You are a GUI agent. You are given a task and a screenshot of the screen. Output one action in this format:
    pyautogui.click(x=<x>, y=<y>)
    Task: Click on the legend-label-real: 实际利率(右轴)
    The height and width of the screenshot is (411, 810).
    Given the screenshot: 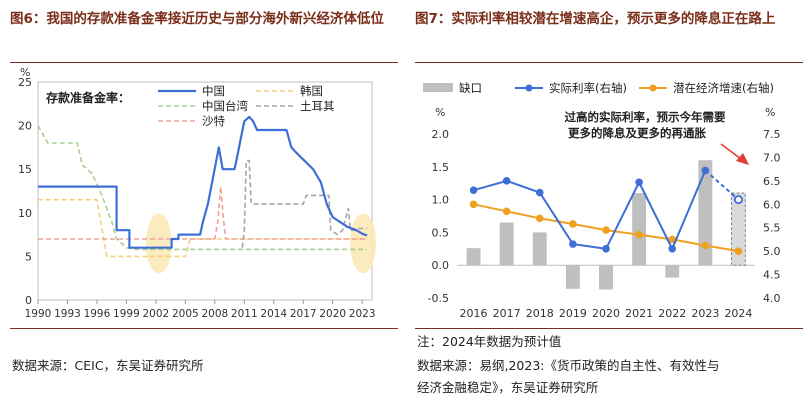 What is the action you would take?
    pyautogui.click(x=588, y=88)
    